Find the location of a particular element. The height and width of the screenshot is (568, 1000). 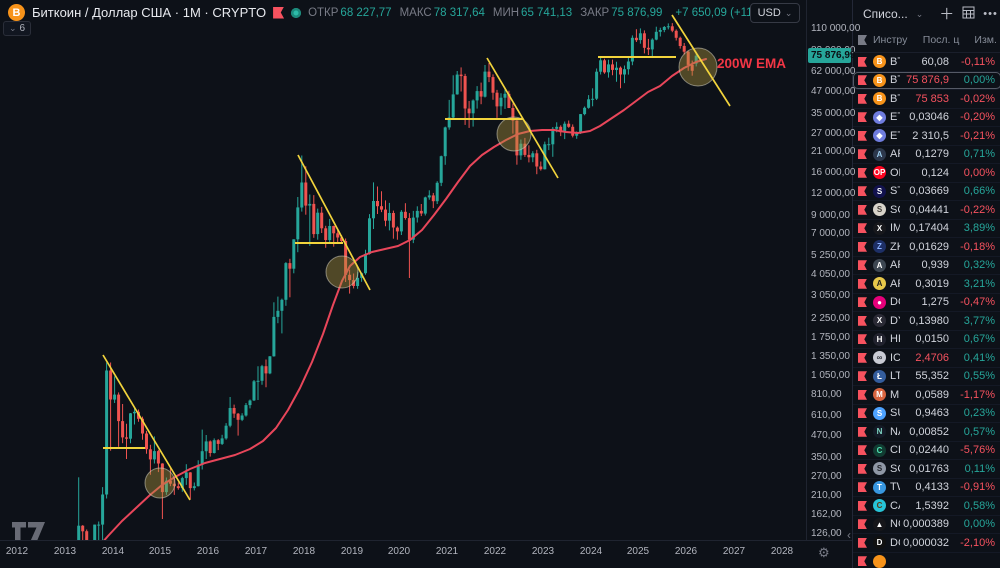

watchlist-row: S SUIUS 0,9463 0,23% is located at coordinates (926, 414).